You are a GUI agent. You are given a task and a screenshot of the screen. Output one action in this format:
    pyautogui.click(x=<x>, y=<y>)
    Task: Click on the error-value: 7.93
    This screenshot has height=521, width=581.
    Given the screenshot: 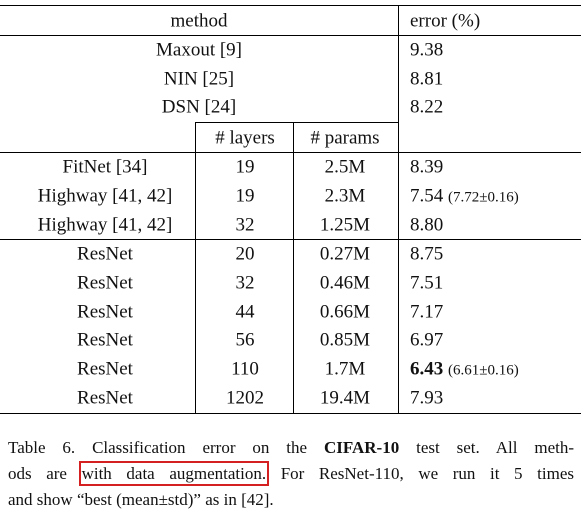 What is the action you would take?
    pyautogui.click(x=427, y=398)
    